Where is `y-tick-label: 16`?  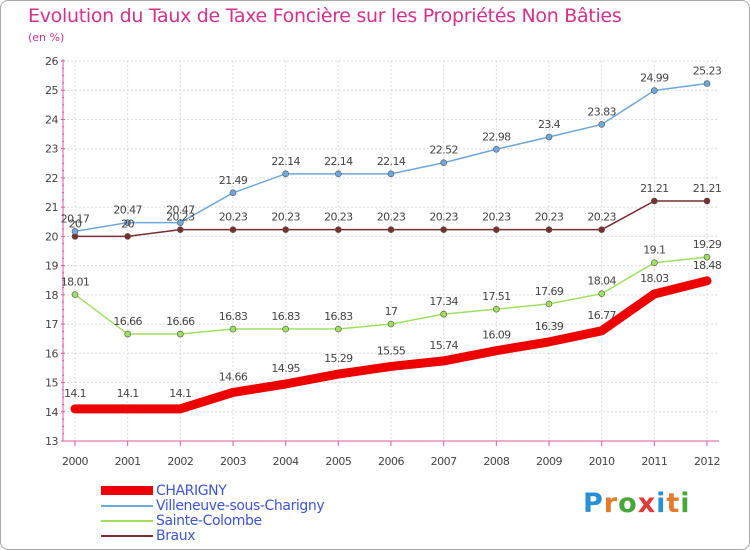
y-tick-label: 16 is located at coordinates (51, 353).